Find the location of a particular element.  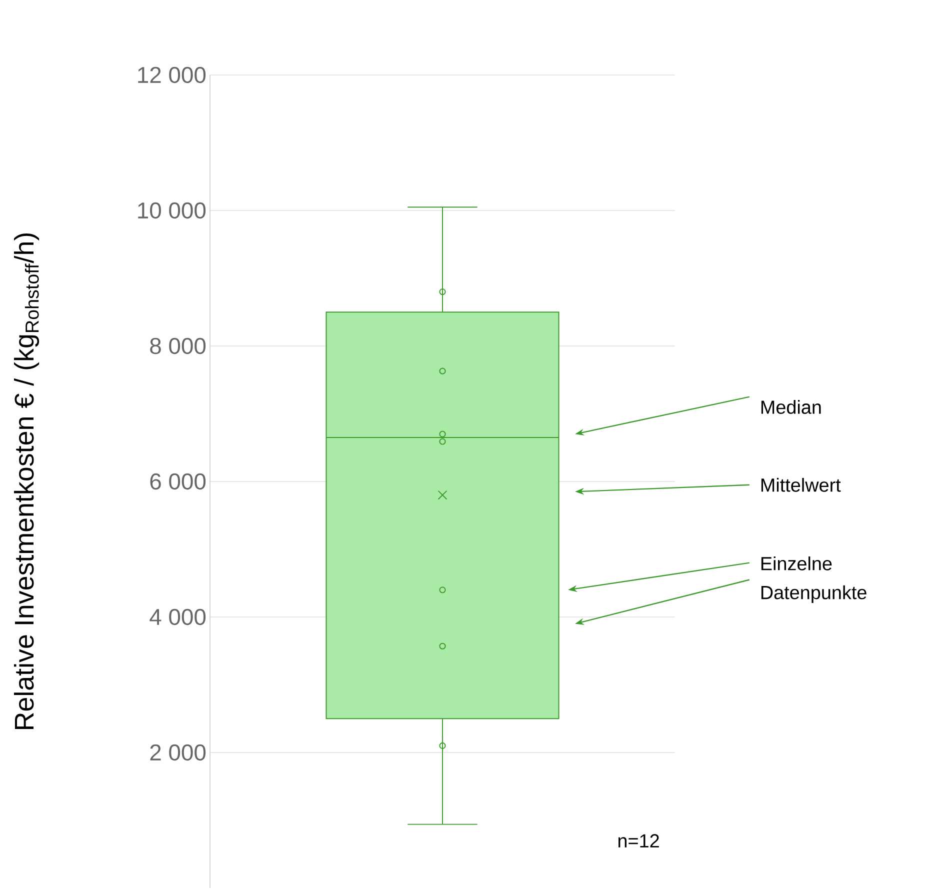

annotation: n=12 is located at coordinates (638, 841).